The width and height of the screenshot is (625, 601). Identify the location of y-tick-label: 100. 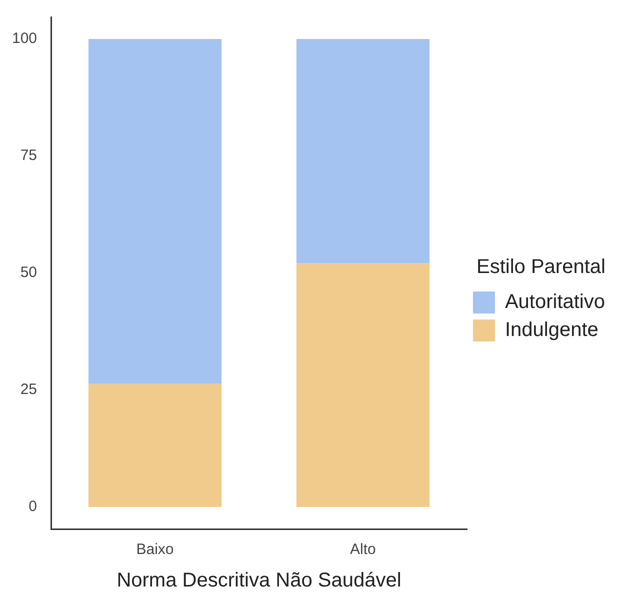
(25, 39).